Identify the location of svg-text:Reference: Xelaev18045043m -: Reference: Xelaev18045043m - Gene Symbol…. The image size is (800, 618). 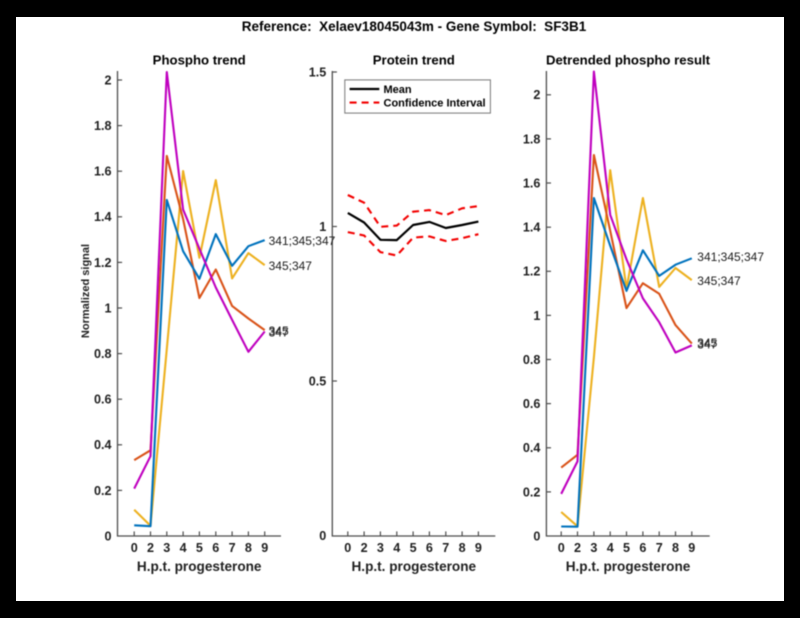
(414, 26).